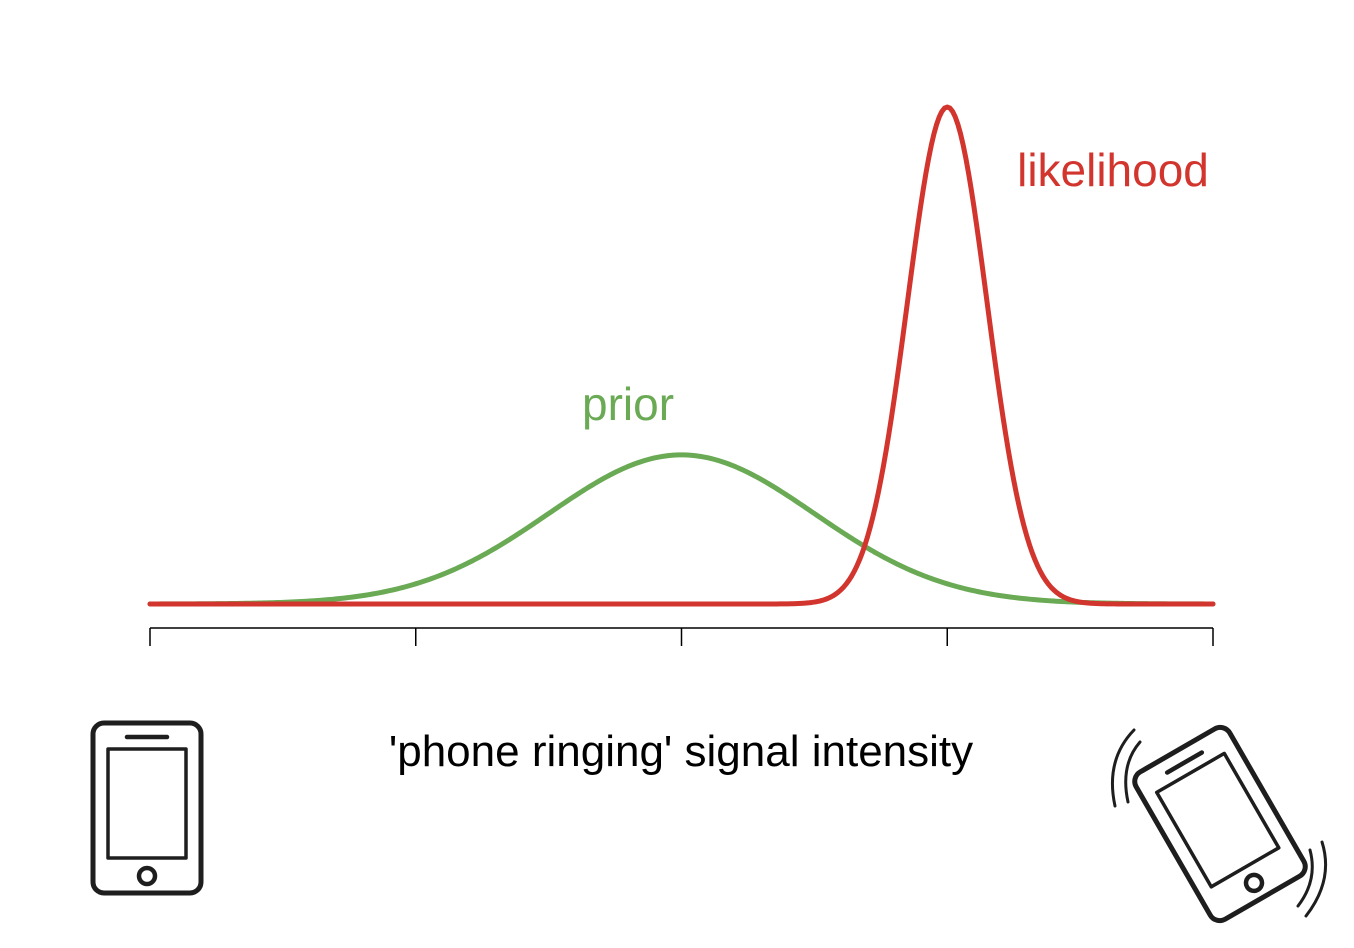 The width and height of the screenshot is (1354, 948). I want to click on prior-label: prior, so click(628, 404).